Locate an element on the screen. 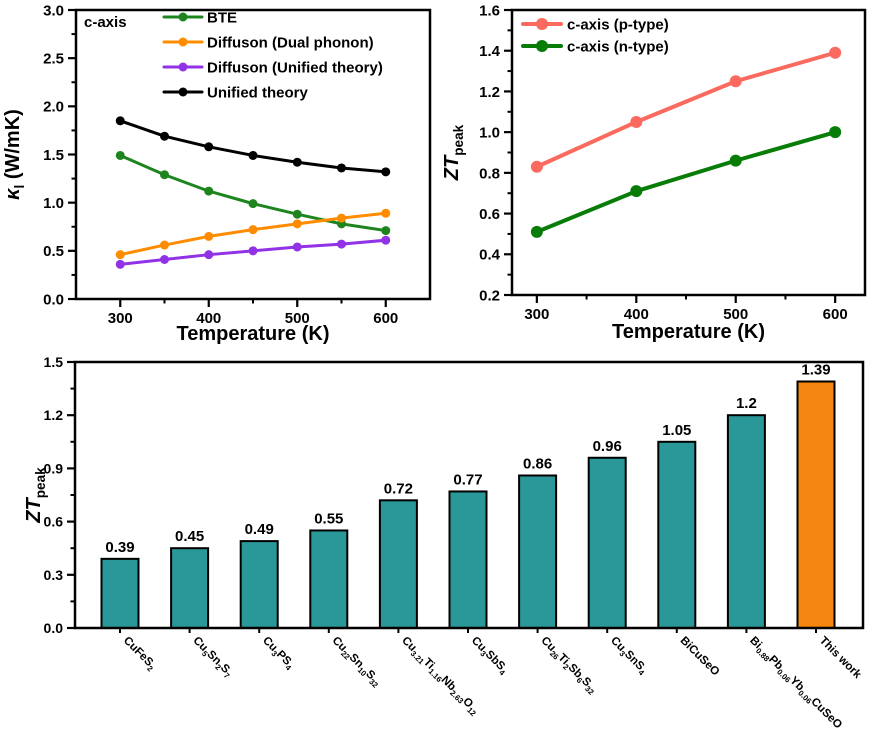  series-c-axis-n-type- is located at coordinates (686, 182).